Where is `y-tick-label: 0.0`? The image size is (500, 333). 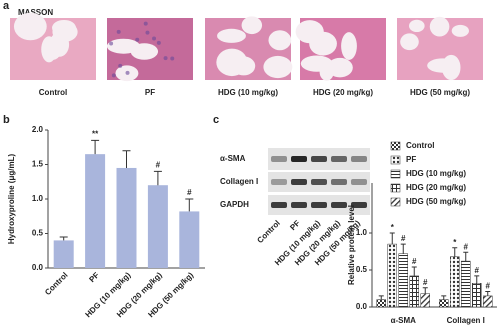 y-tick-label: 0.0 is located at coordinates (38, 267).